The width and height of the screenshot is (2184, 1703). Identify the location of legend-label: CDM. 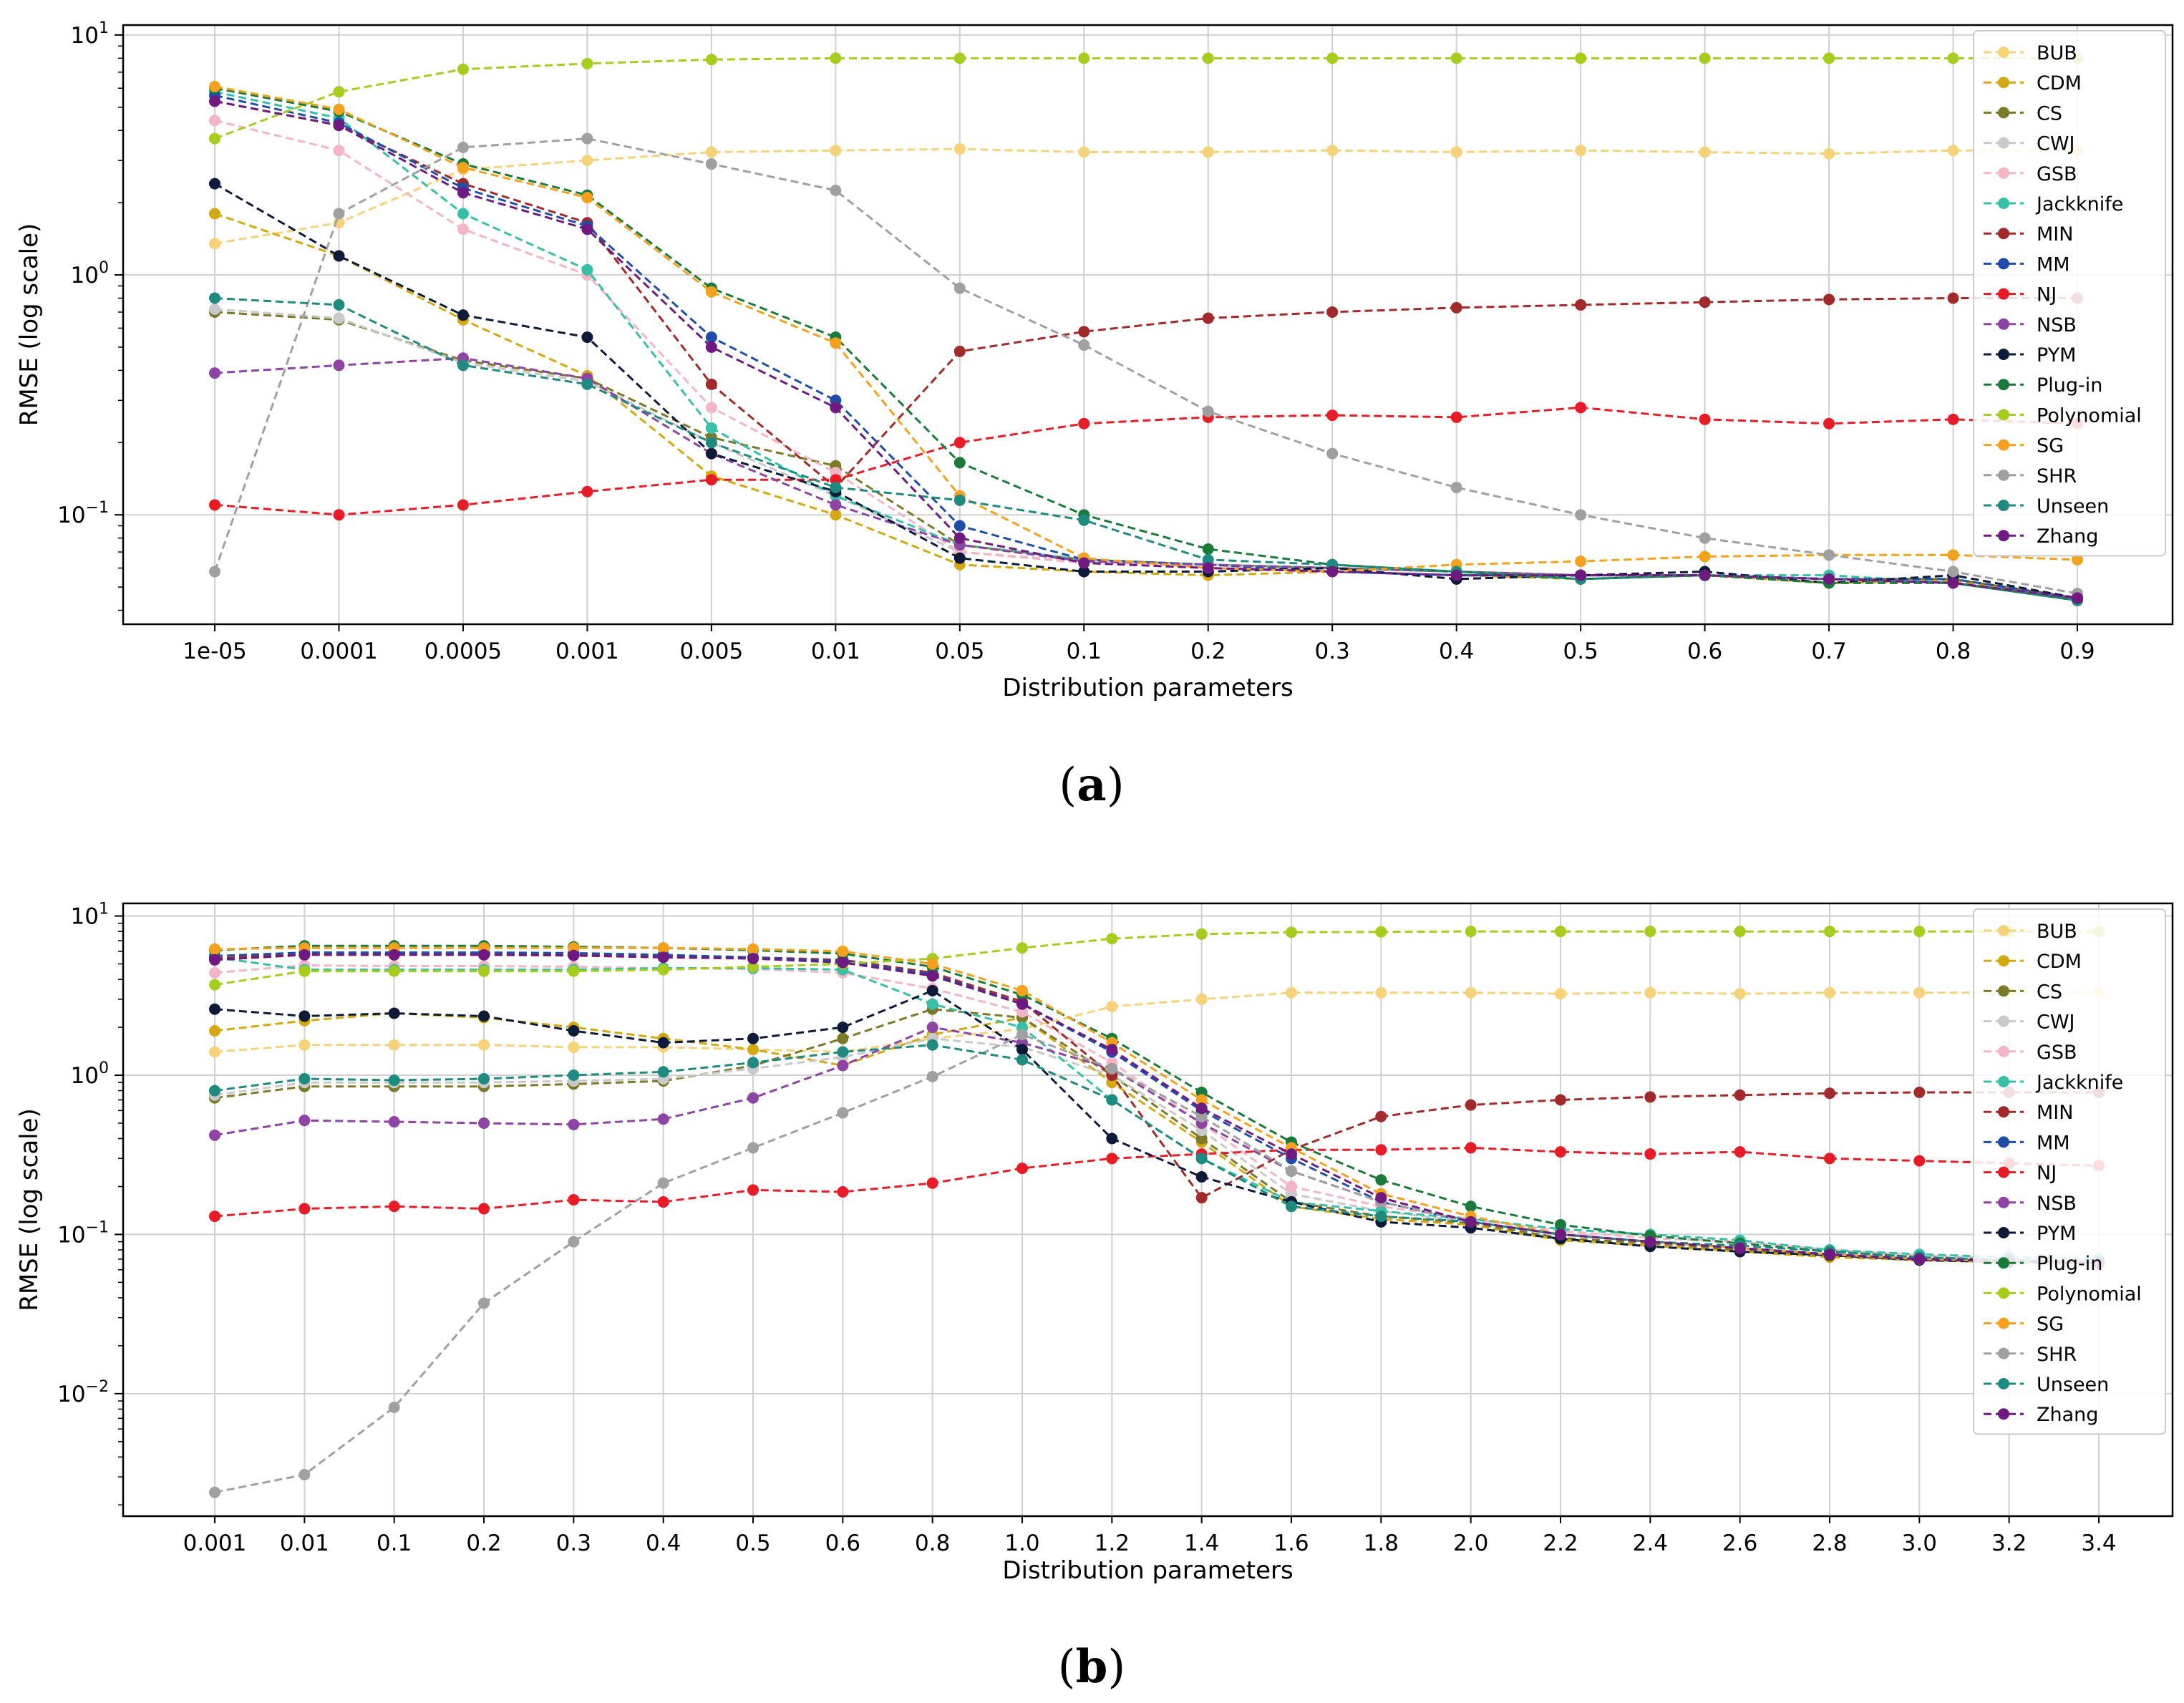
(2059, 962).